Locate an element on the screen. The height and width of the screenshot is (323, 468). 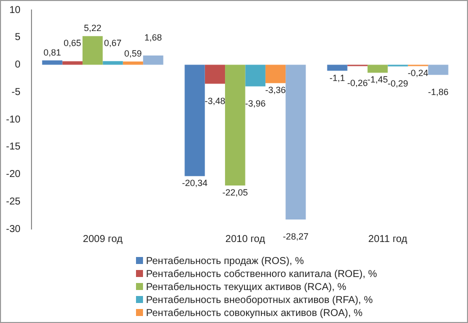
legend-label: Рентабельность внеоборотных активов (RFA), % is located at coordinates (259, 300).